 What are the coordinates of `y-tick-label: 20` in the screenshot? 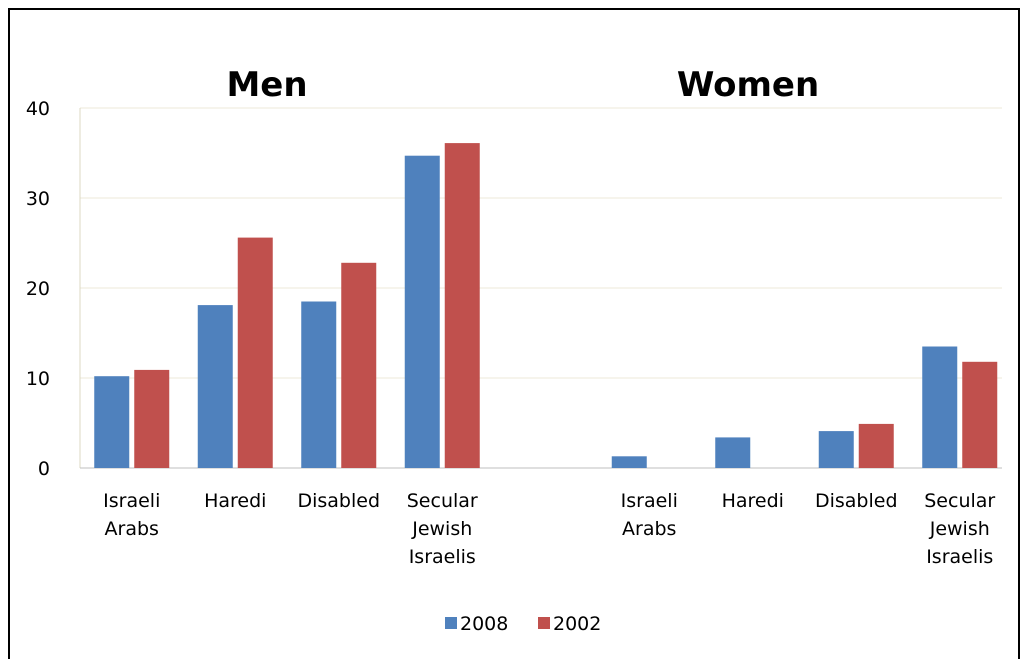 It's located at (38, 289).